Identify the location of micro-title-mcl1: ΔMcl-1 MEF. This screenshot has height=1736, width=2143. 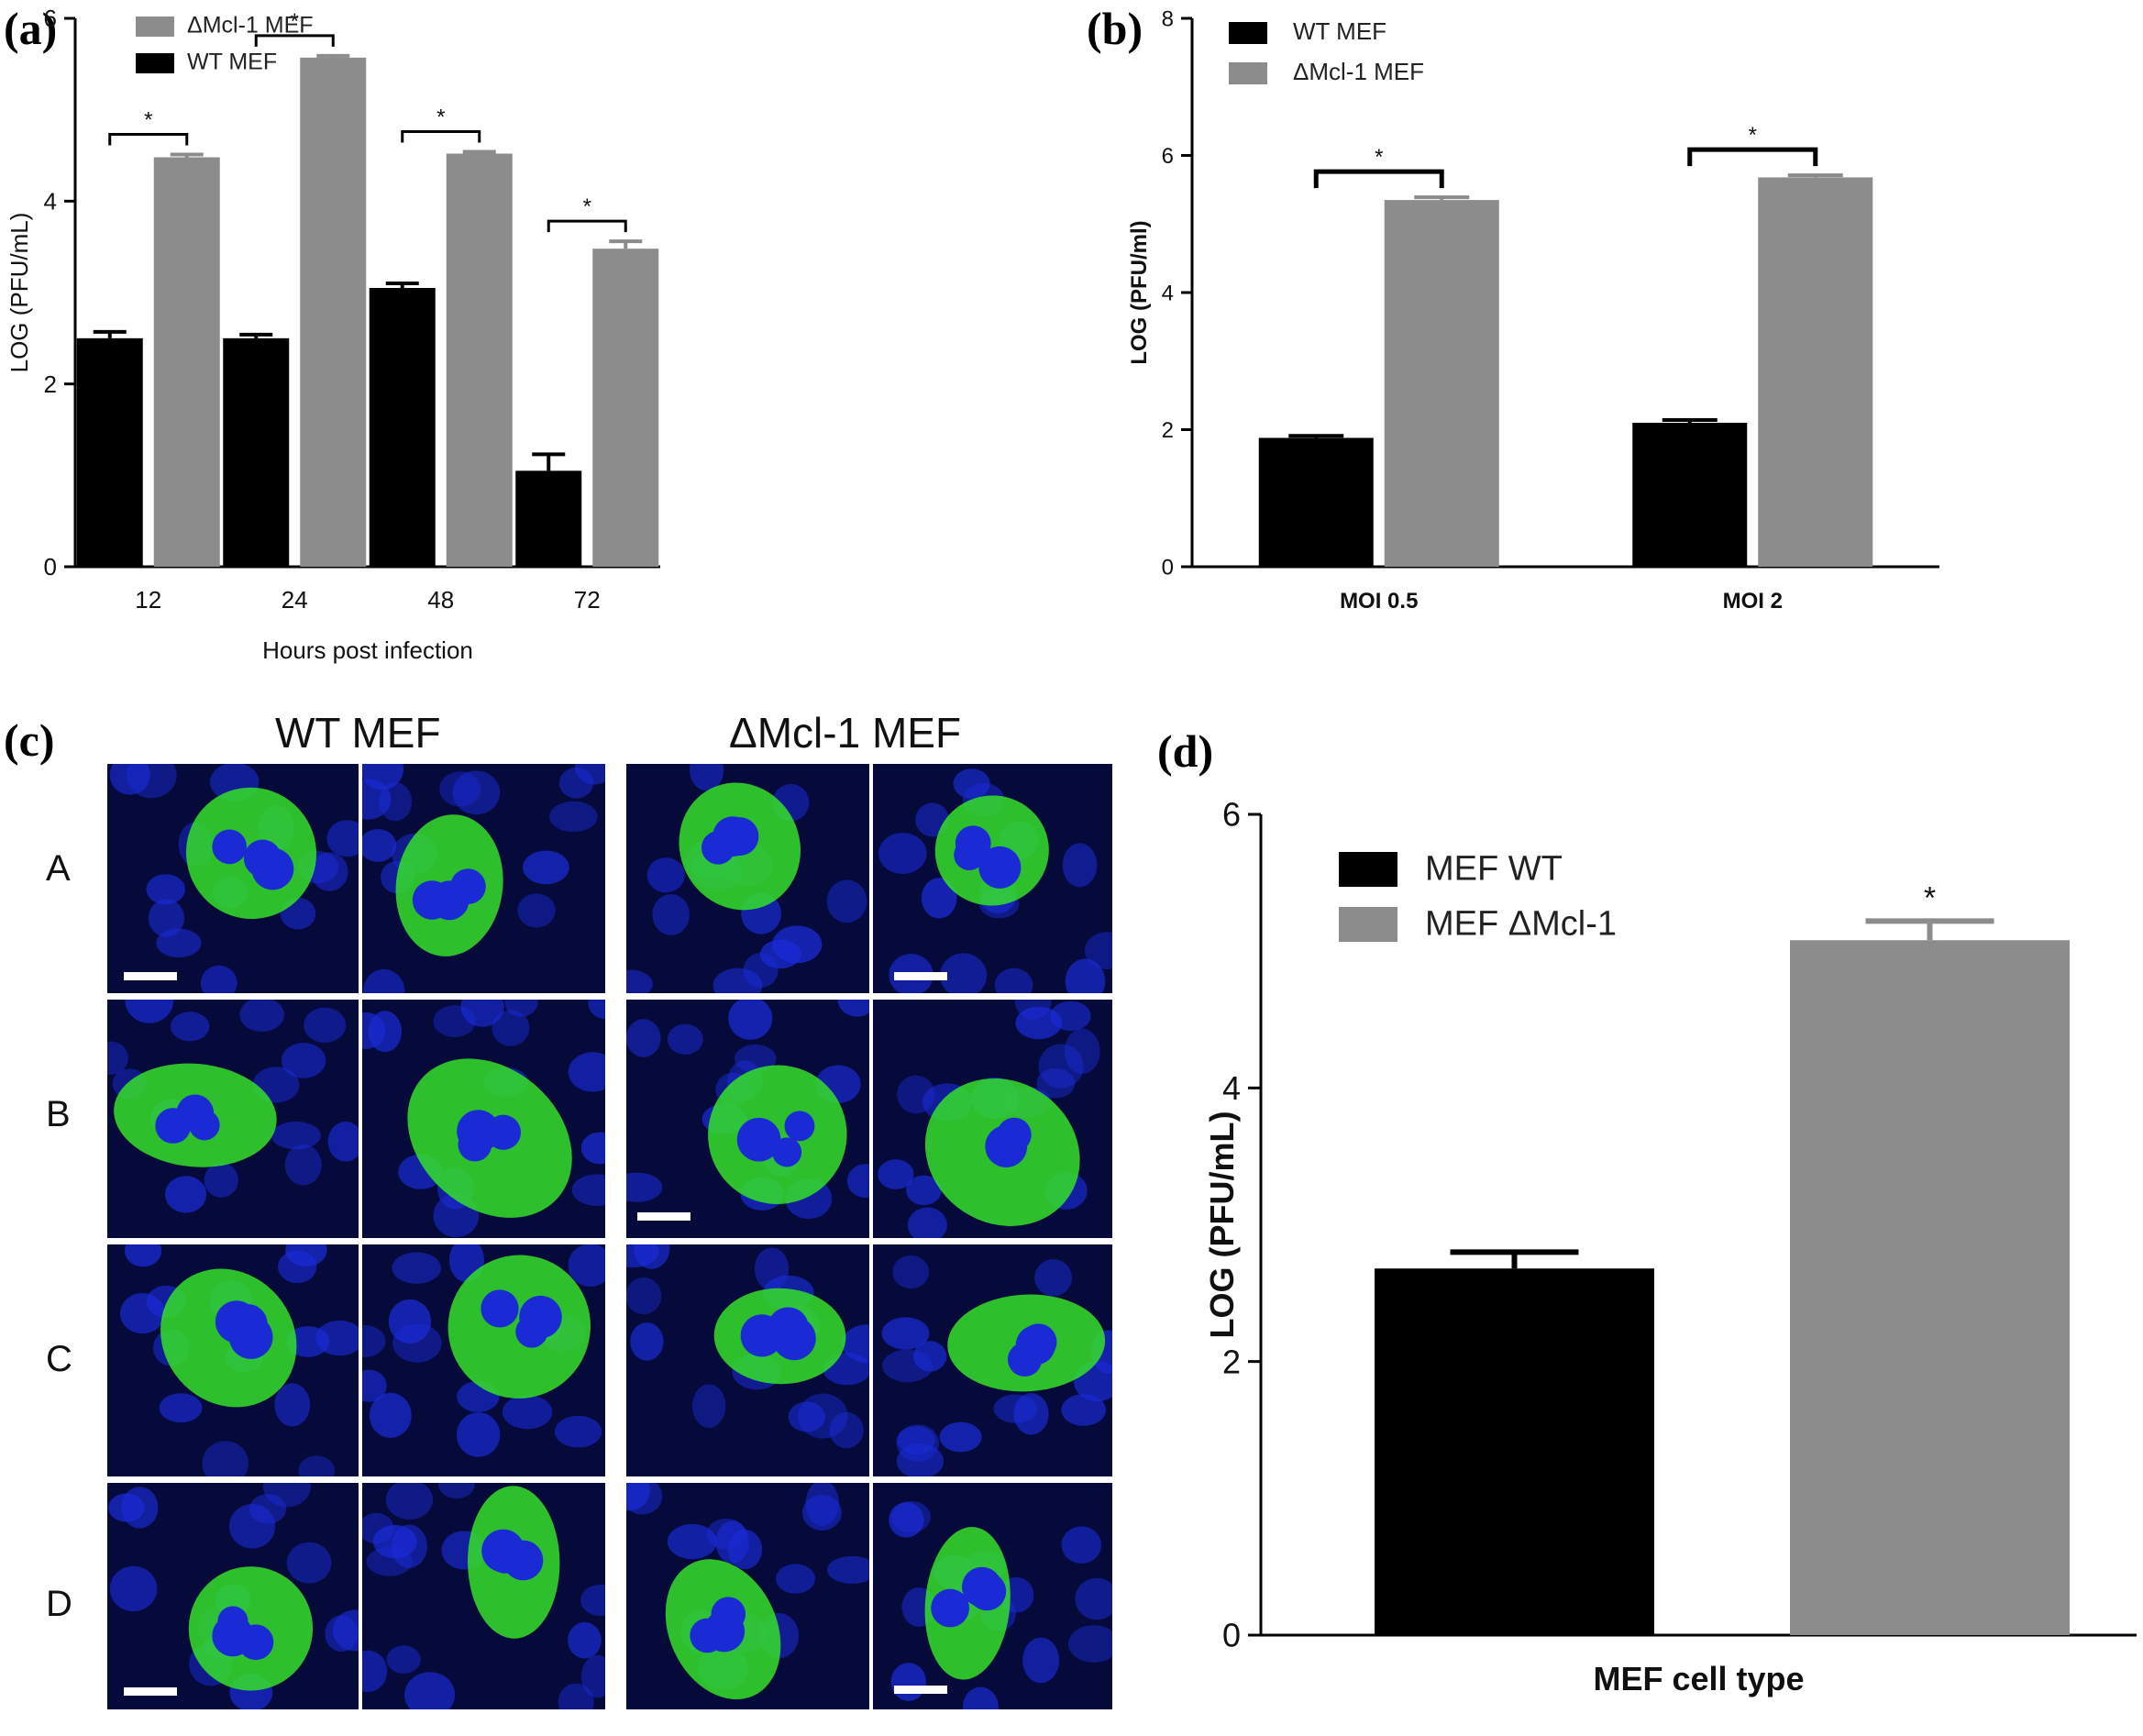
(845, 733).